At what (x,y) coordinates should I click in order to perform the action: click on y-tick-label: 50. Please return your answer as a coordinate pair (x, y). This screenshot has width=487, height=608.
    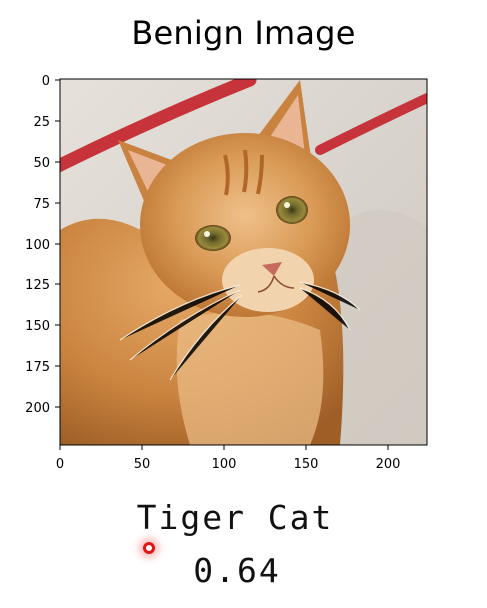
    Looking at the image, I should click on (41, 163).